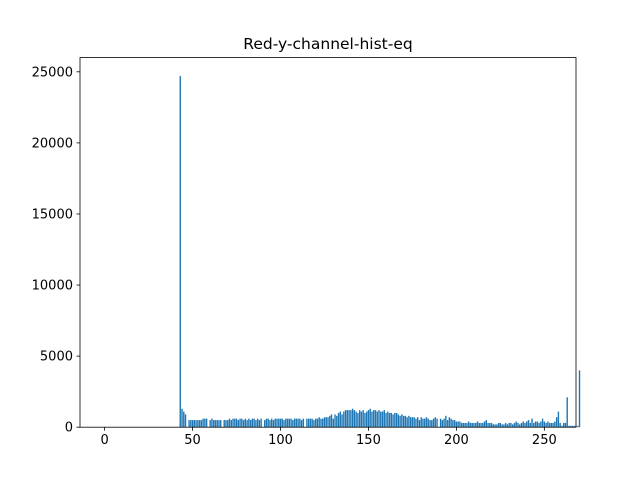  I want to click on y-tick-label: 0, so click(69, 428).